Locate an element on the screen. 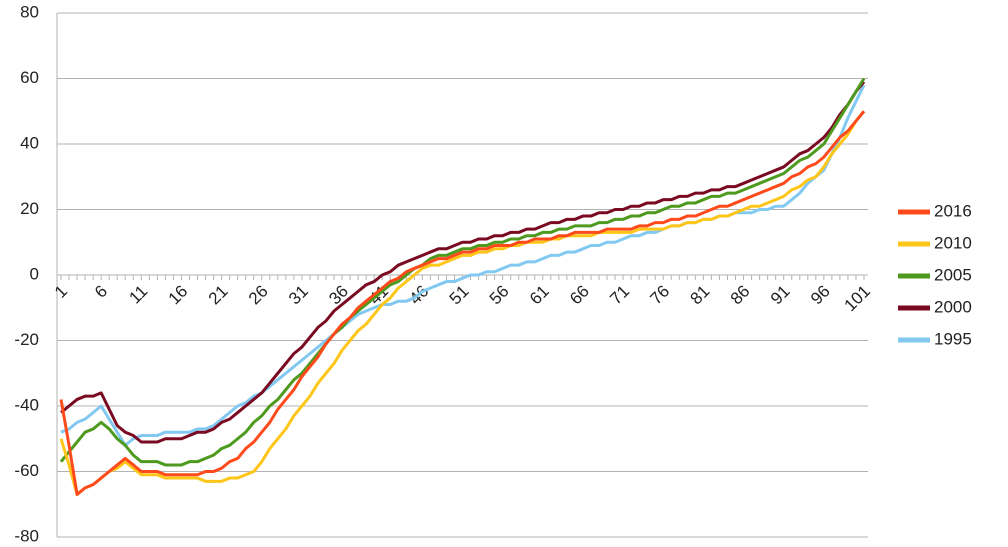  x-tick-label: 26 is located at coordinates (258, 295).